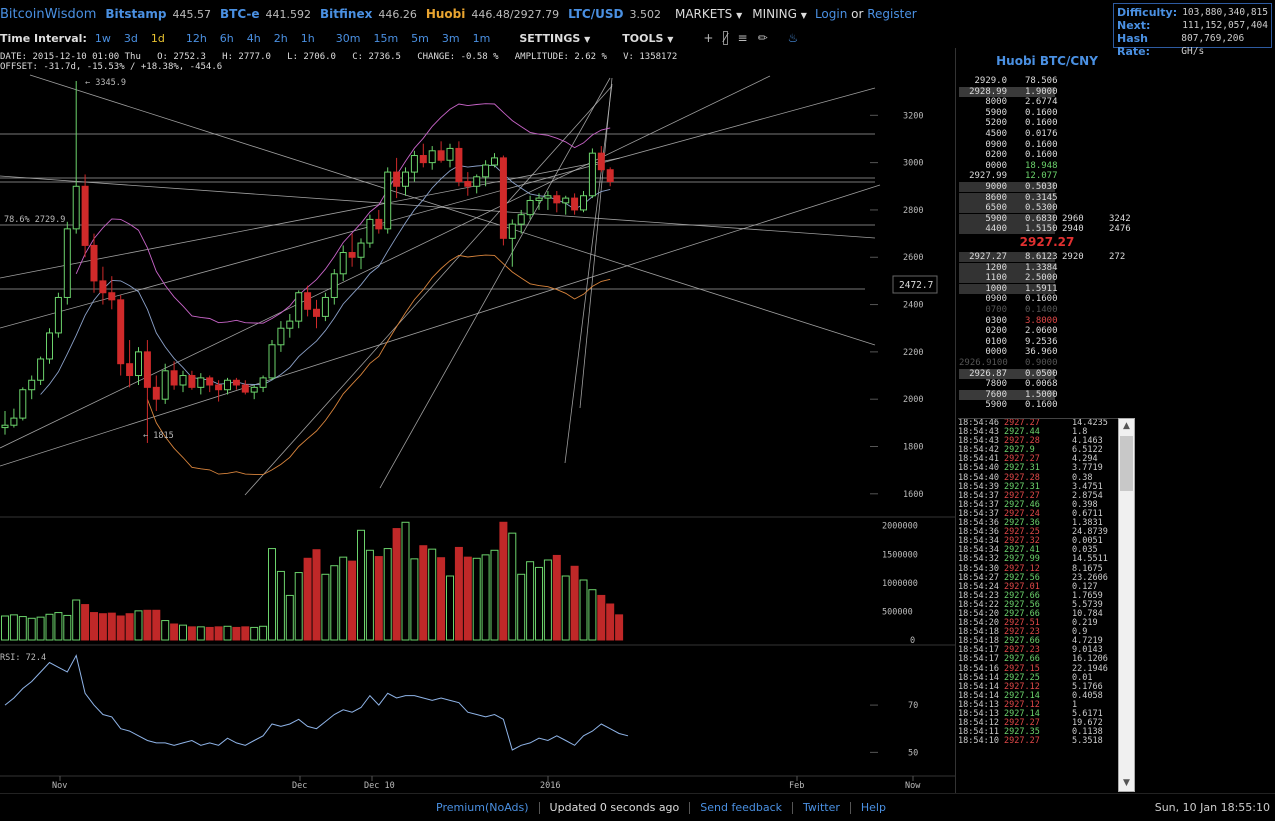 This screenshot has height=821, width=1275. Describe the element at coordinates (725, 38) in the screenshot. I see `line-icon: ⁄` at that location.